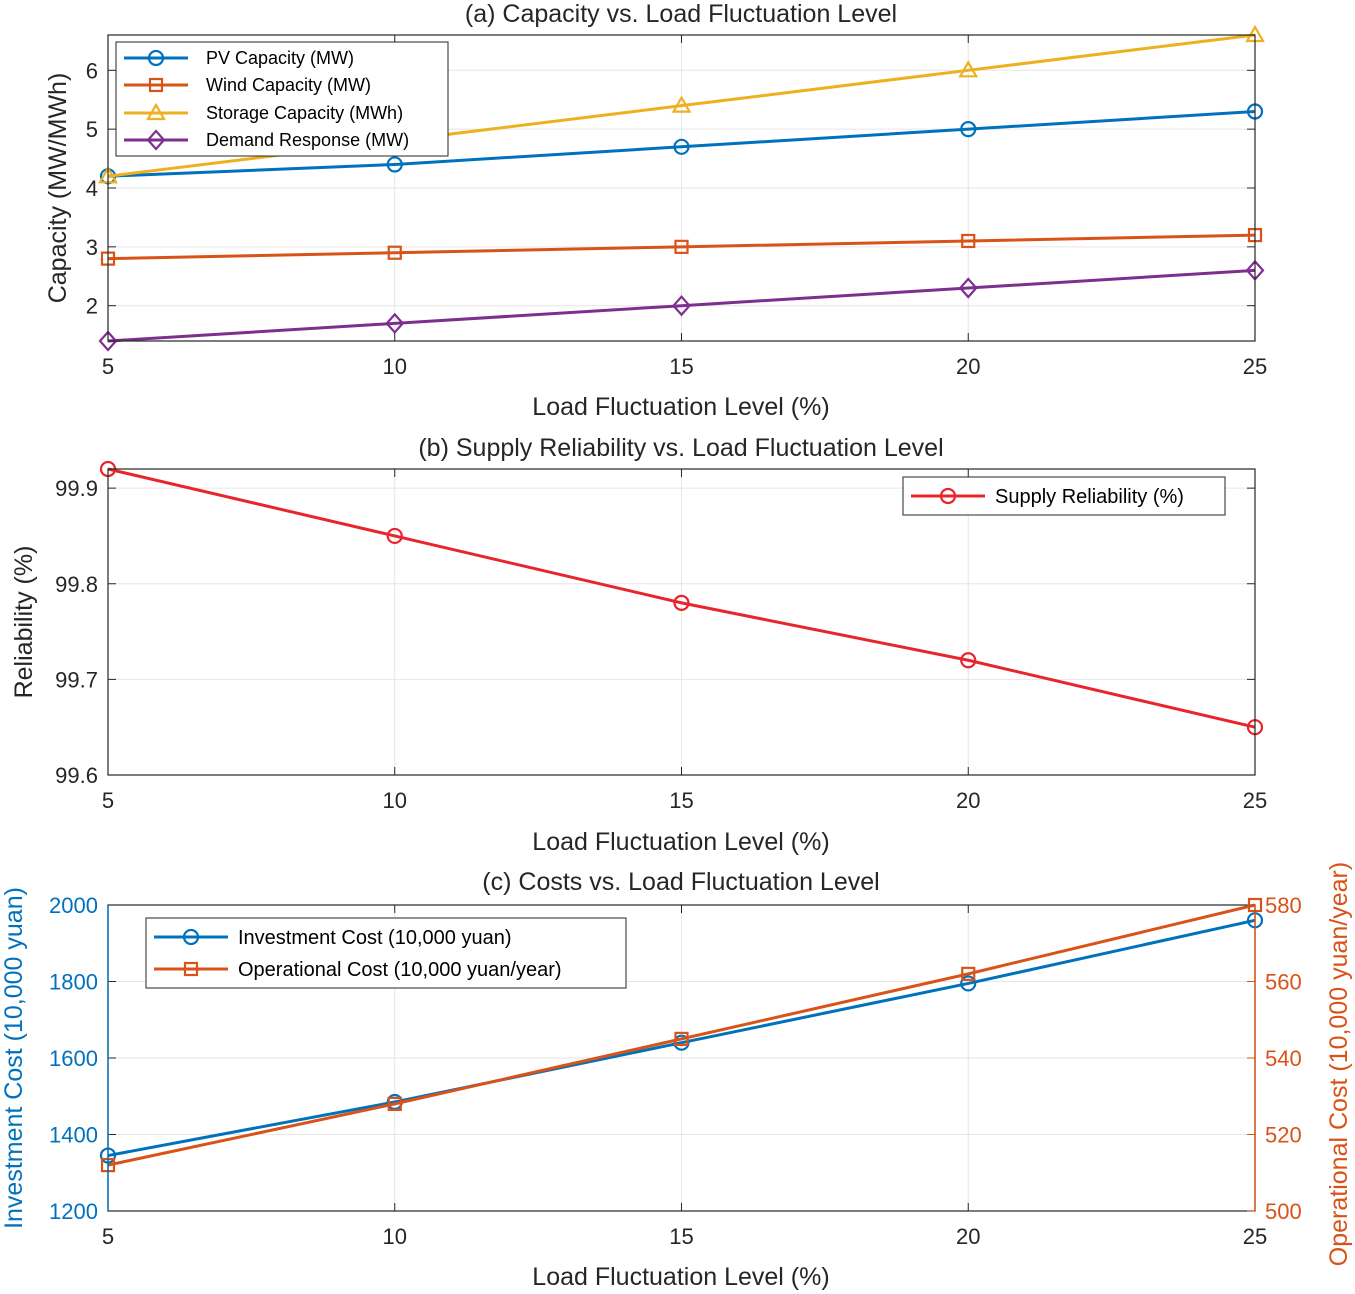 The height and width of the screenshot is (1294, 1355). What do you see at coordinates (73, 982) in the screenshot?
I see `y-tick-label: 1800` at bounding box center [73, 982].